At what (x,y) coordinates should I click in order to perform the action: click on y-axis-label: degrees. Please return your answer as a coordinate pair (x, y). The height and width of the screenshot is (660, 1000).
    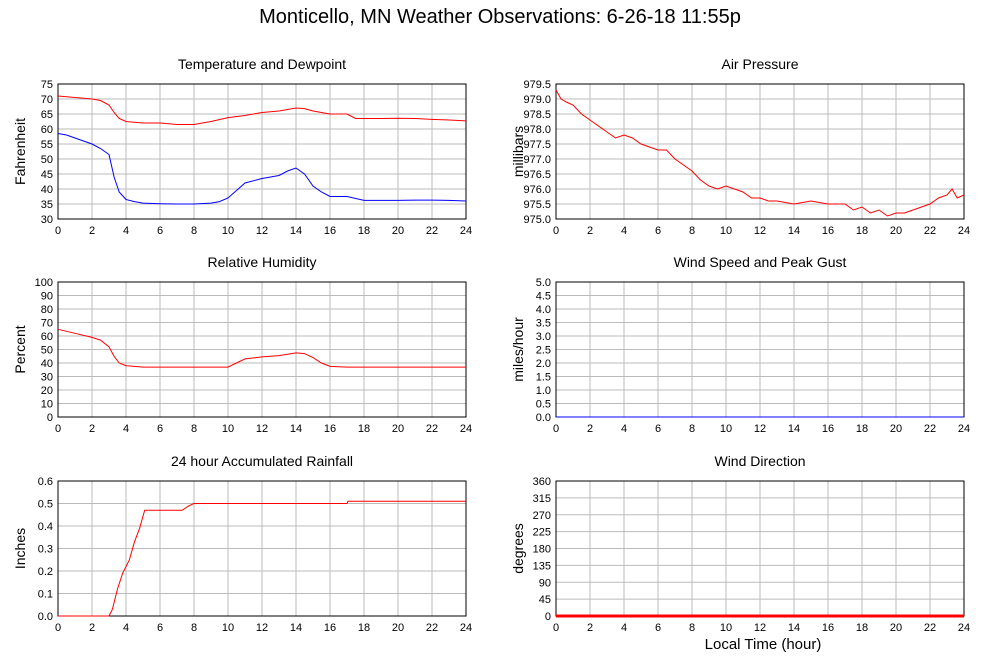
    Looking at the image, I should click on (518, 548).